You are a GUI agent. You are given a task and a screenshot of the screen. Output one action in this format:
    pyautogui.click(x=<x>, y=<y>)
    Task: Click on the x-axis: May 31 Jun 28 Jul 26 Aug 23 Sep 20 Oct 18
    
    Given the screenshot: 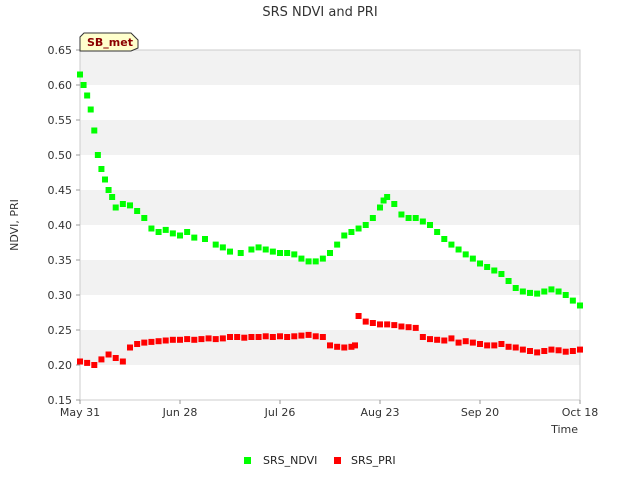 What is the action you would take?
    pyautogui.click(x=329, y=409)
    